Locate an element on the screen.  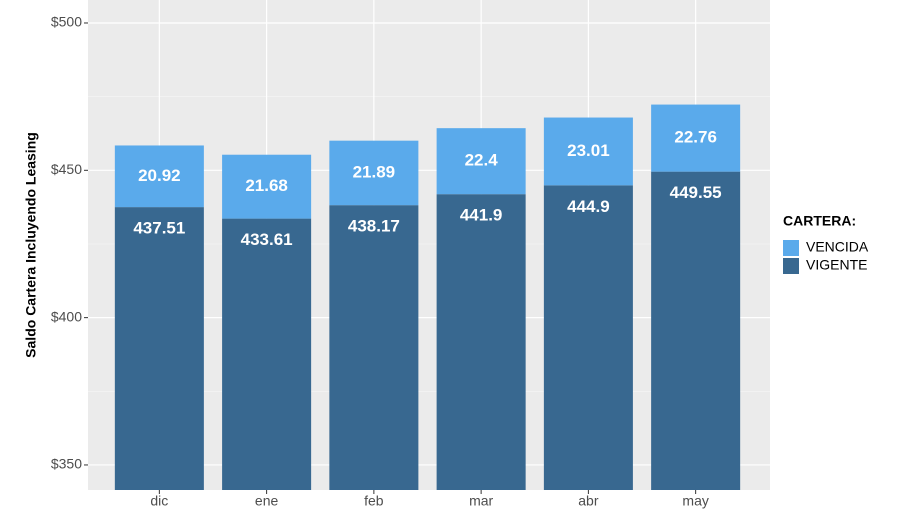
data-label: 22.76 is located at coordinates (695, 137).